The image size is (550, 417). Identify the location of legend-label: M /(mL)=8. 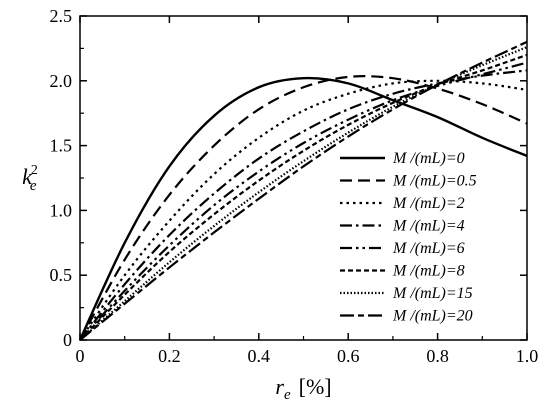
(428, 271).